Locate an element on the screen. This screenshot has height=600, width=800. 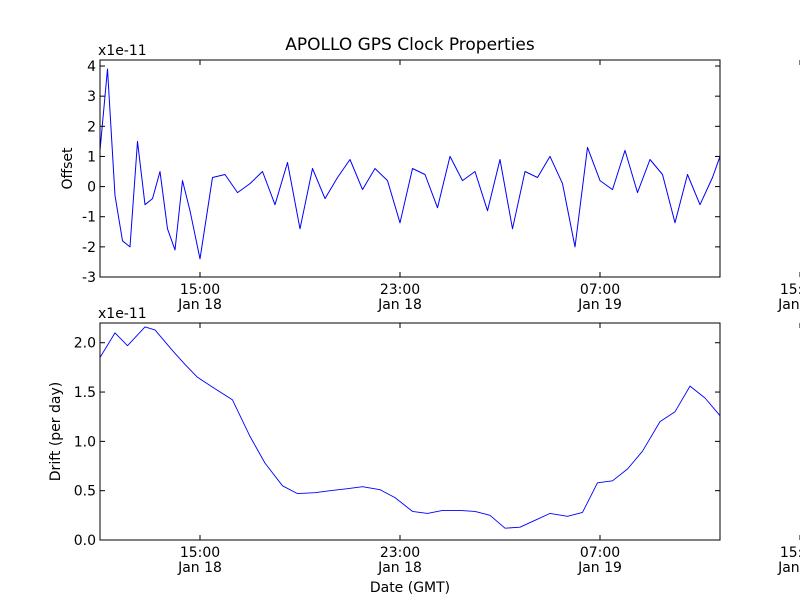
drift-panel-xtick-time-label: 07:00 is located at coordinates (600, 553).